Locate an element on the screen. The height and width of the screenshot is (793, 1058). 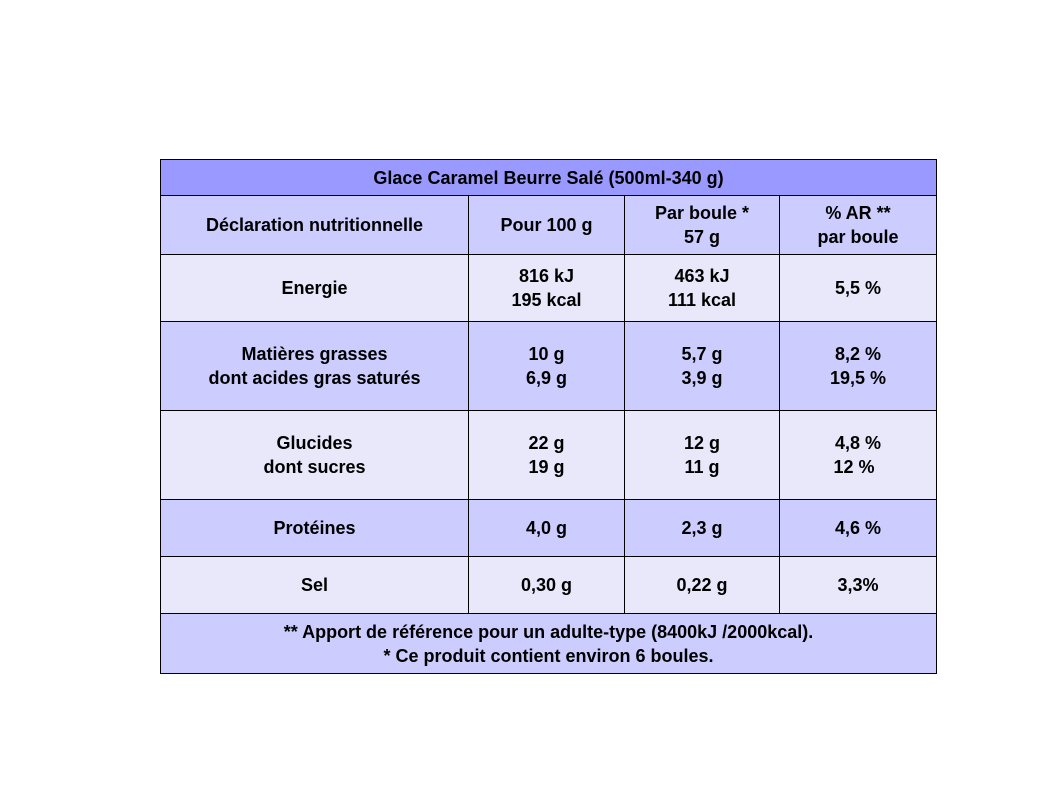
fat-ar: 8,2 % is located at coordinates (858, 354).